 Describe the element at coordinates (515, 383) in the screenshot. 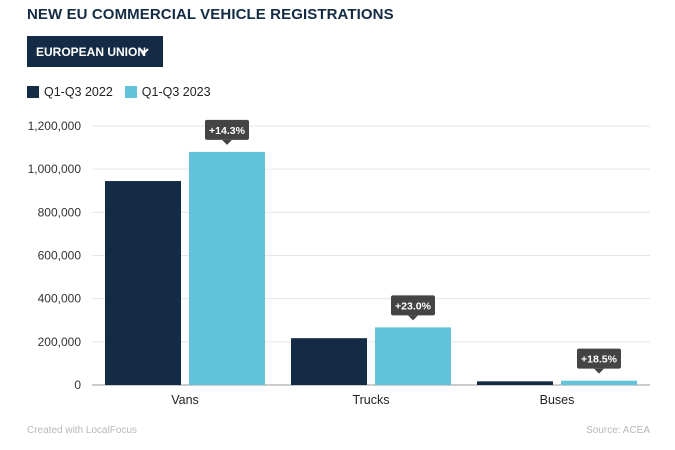

I see `bar-buses-2022` at that location.